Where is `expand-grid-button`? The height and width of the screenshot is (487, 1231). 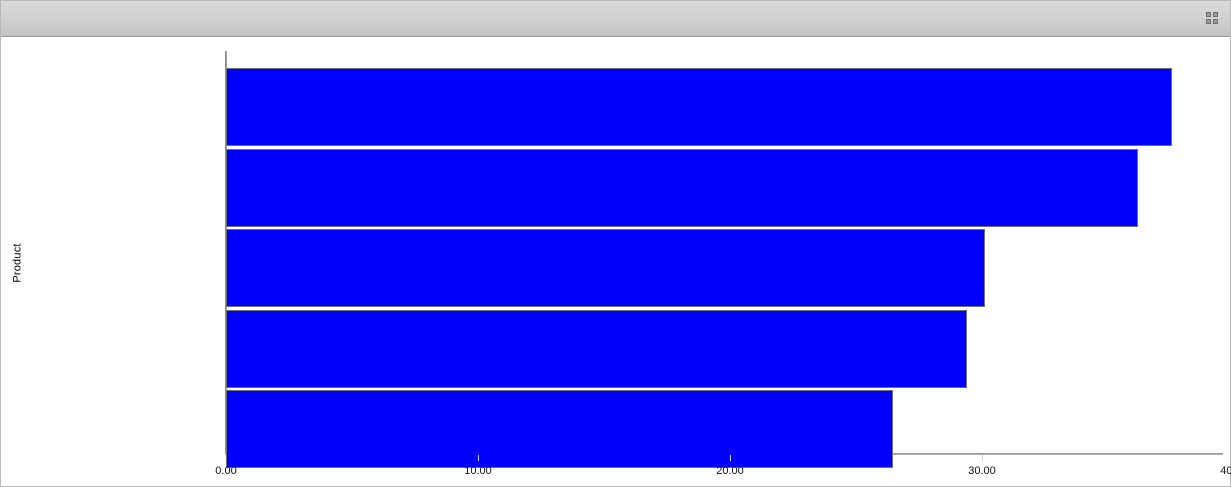
expand-grid-button is located at coordinates (1212, 18).